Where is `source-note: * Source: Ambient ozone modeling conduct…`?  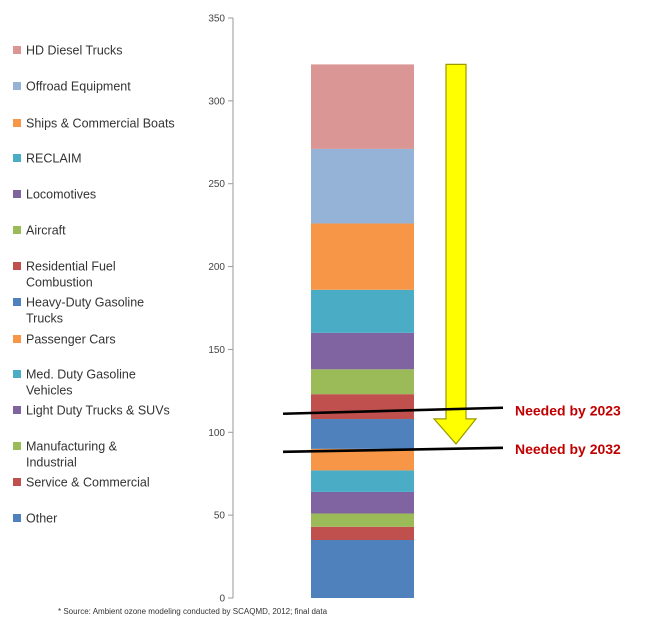
source-note: * Source: Ambient ozone modeling conduct… is located at coordinates (193, 611).